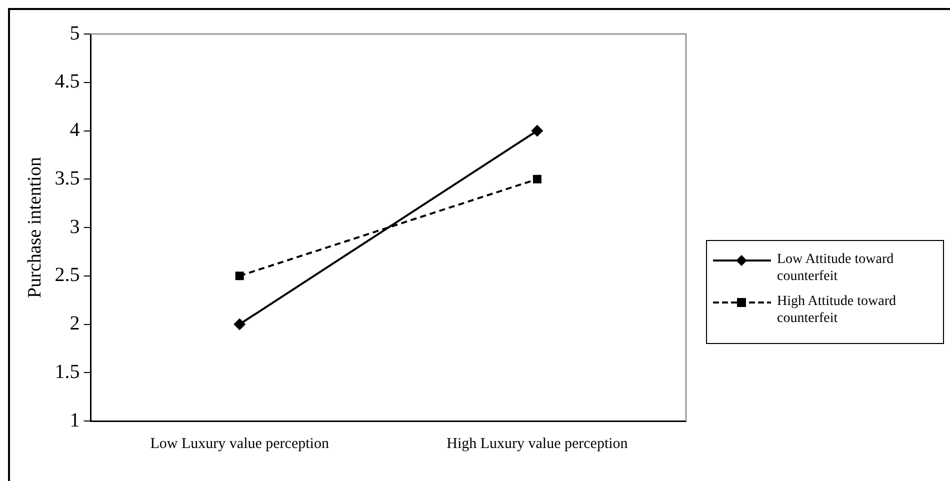  I want to click on x-tick-label: High Luxury value perception, so click(537, 444).